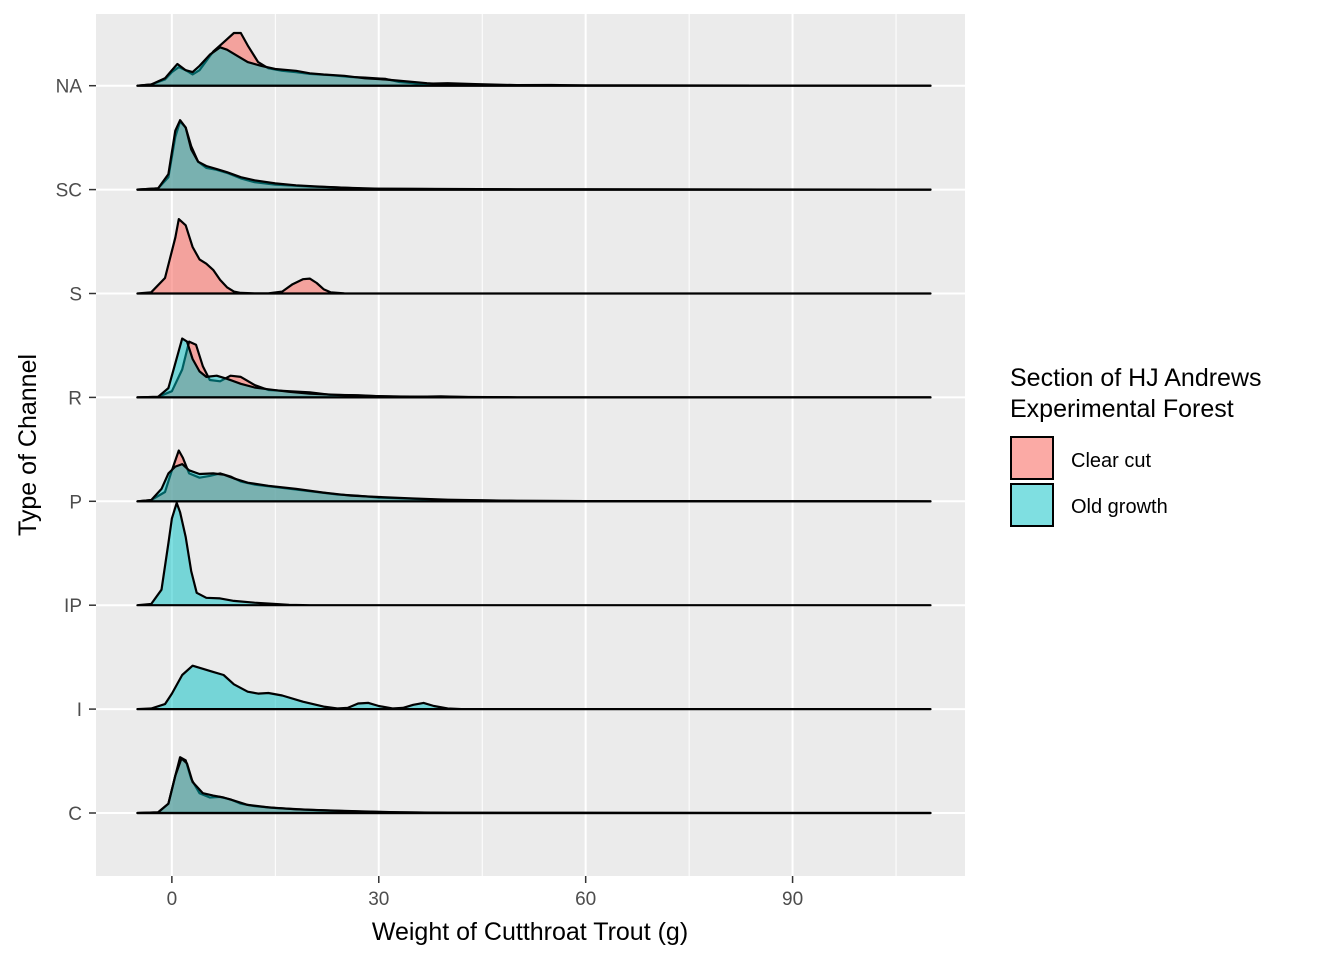  What do you see at coordinates (534, 256) in the screenshot?
I see `ridge-S-clear-cut` at bounding box center [534, 256].